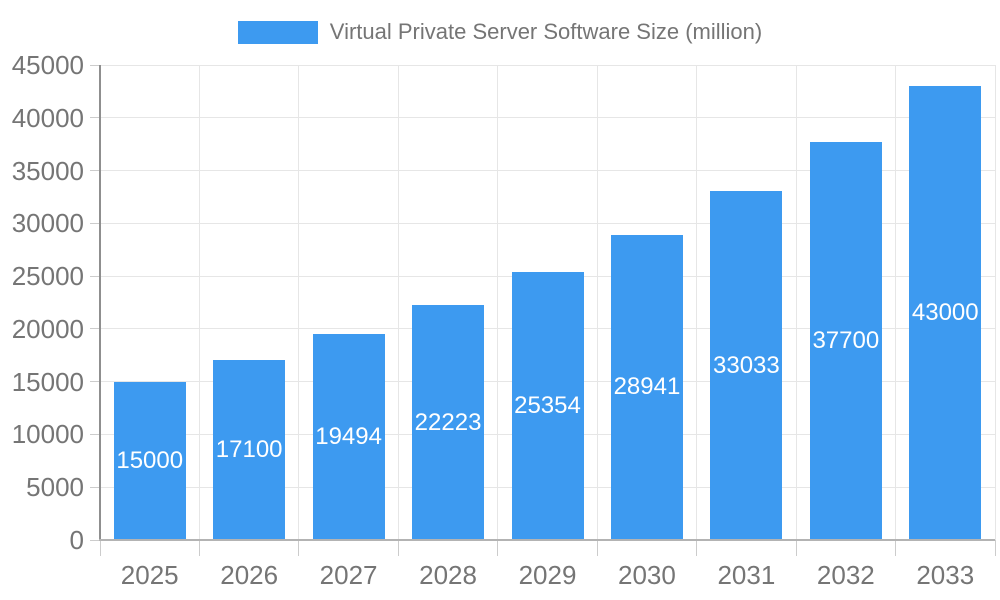 The image size is (1000, 600). I want to click on bar-value-label: 19494, so click(348, 437).